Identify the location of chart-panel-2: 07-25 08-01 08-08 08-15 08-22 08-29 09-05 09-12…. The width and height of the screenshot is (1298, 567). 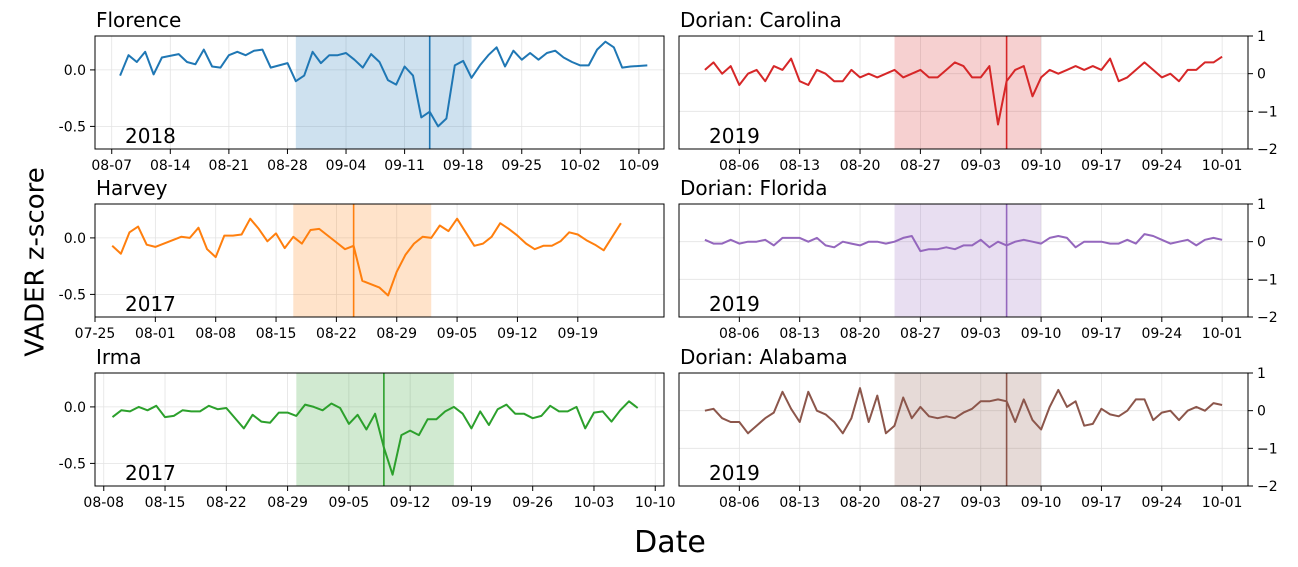
(362, 259).